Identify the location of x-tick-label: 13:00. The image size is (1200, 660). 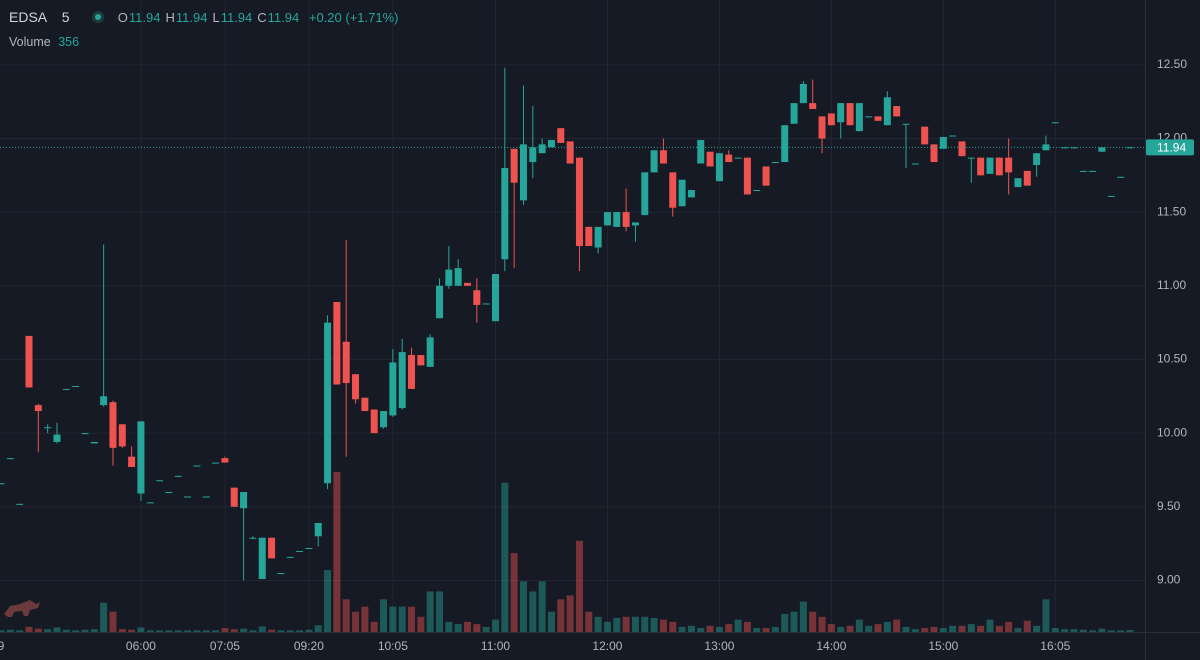
(719, 646).